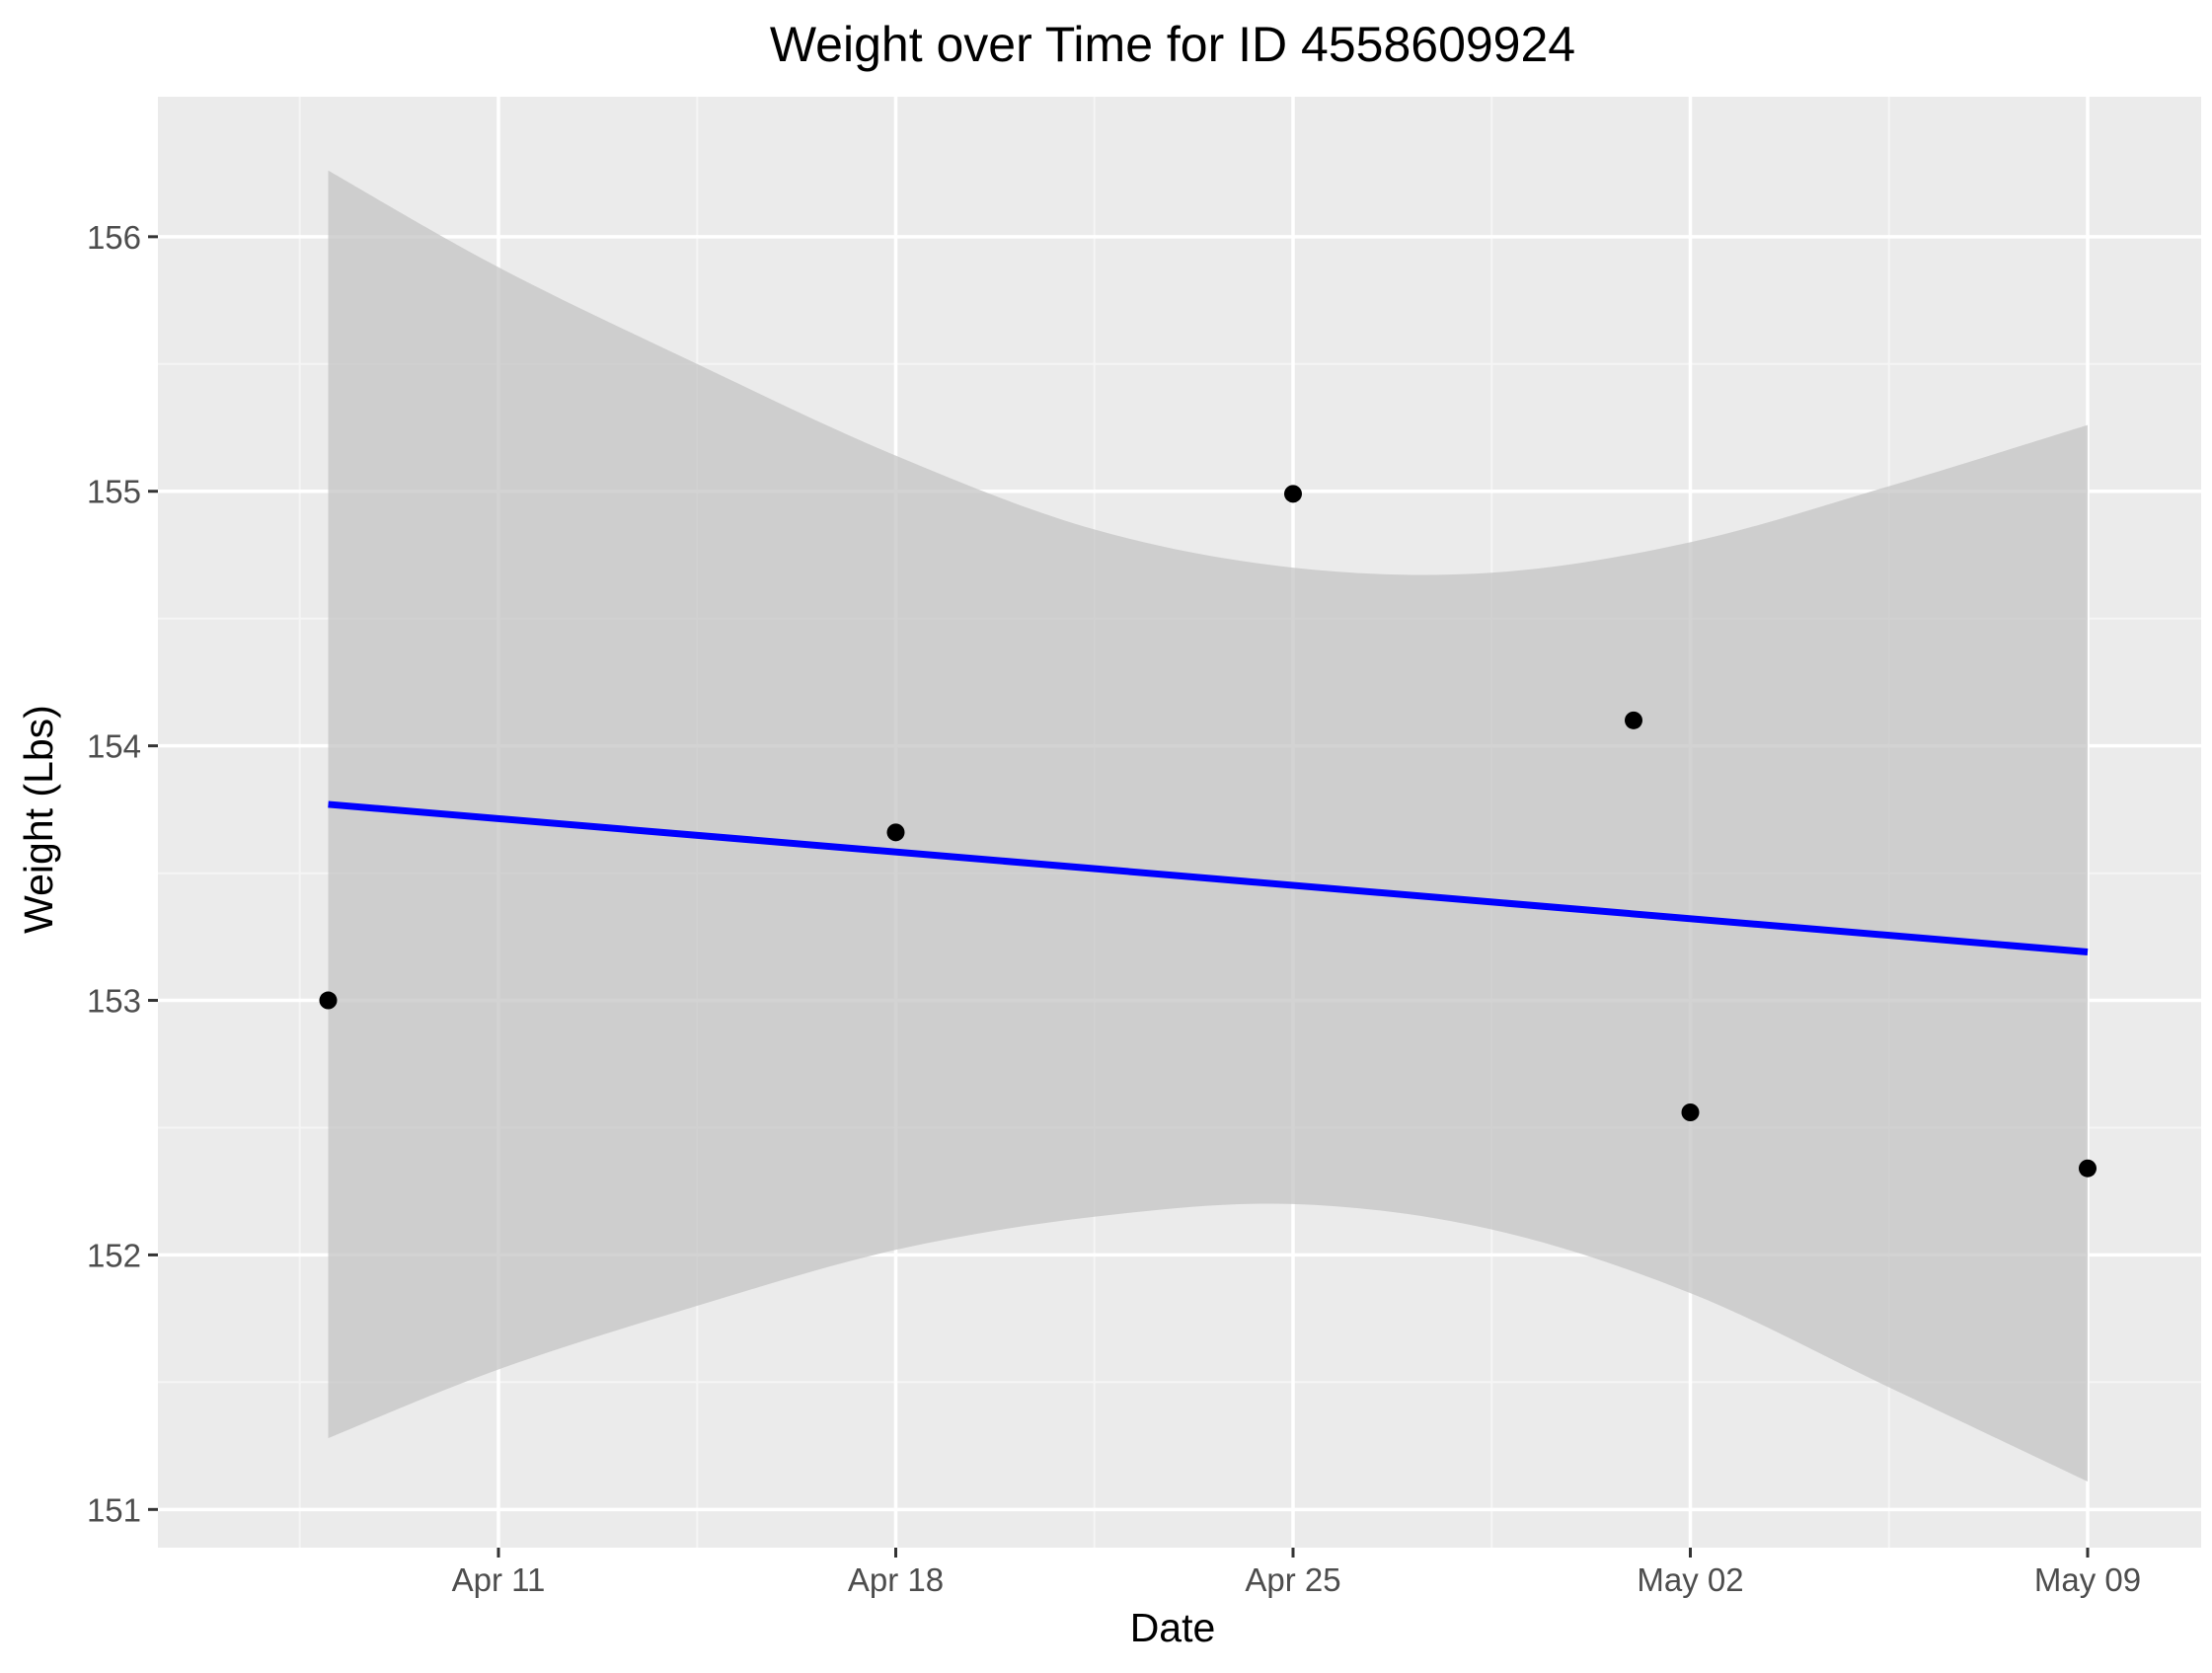  Describe the element at coordinates (1172, 44) in the screenshot. I see `chart-title: Weight over Time for ID 4558609924` at that location.